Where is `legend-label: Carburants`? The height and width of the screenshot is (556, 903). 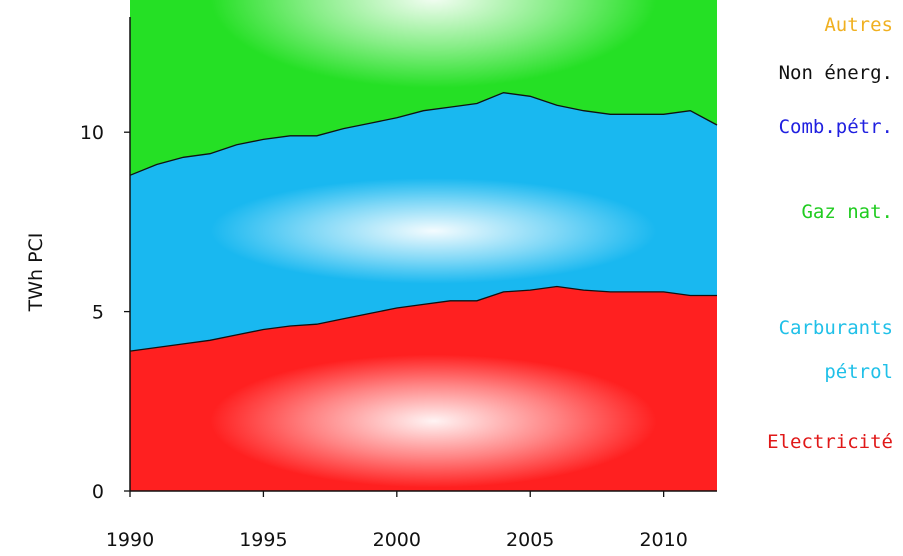 legend-label: Carburants is located at coordinates (836, 328).